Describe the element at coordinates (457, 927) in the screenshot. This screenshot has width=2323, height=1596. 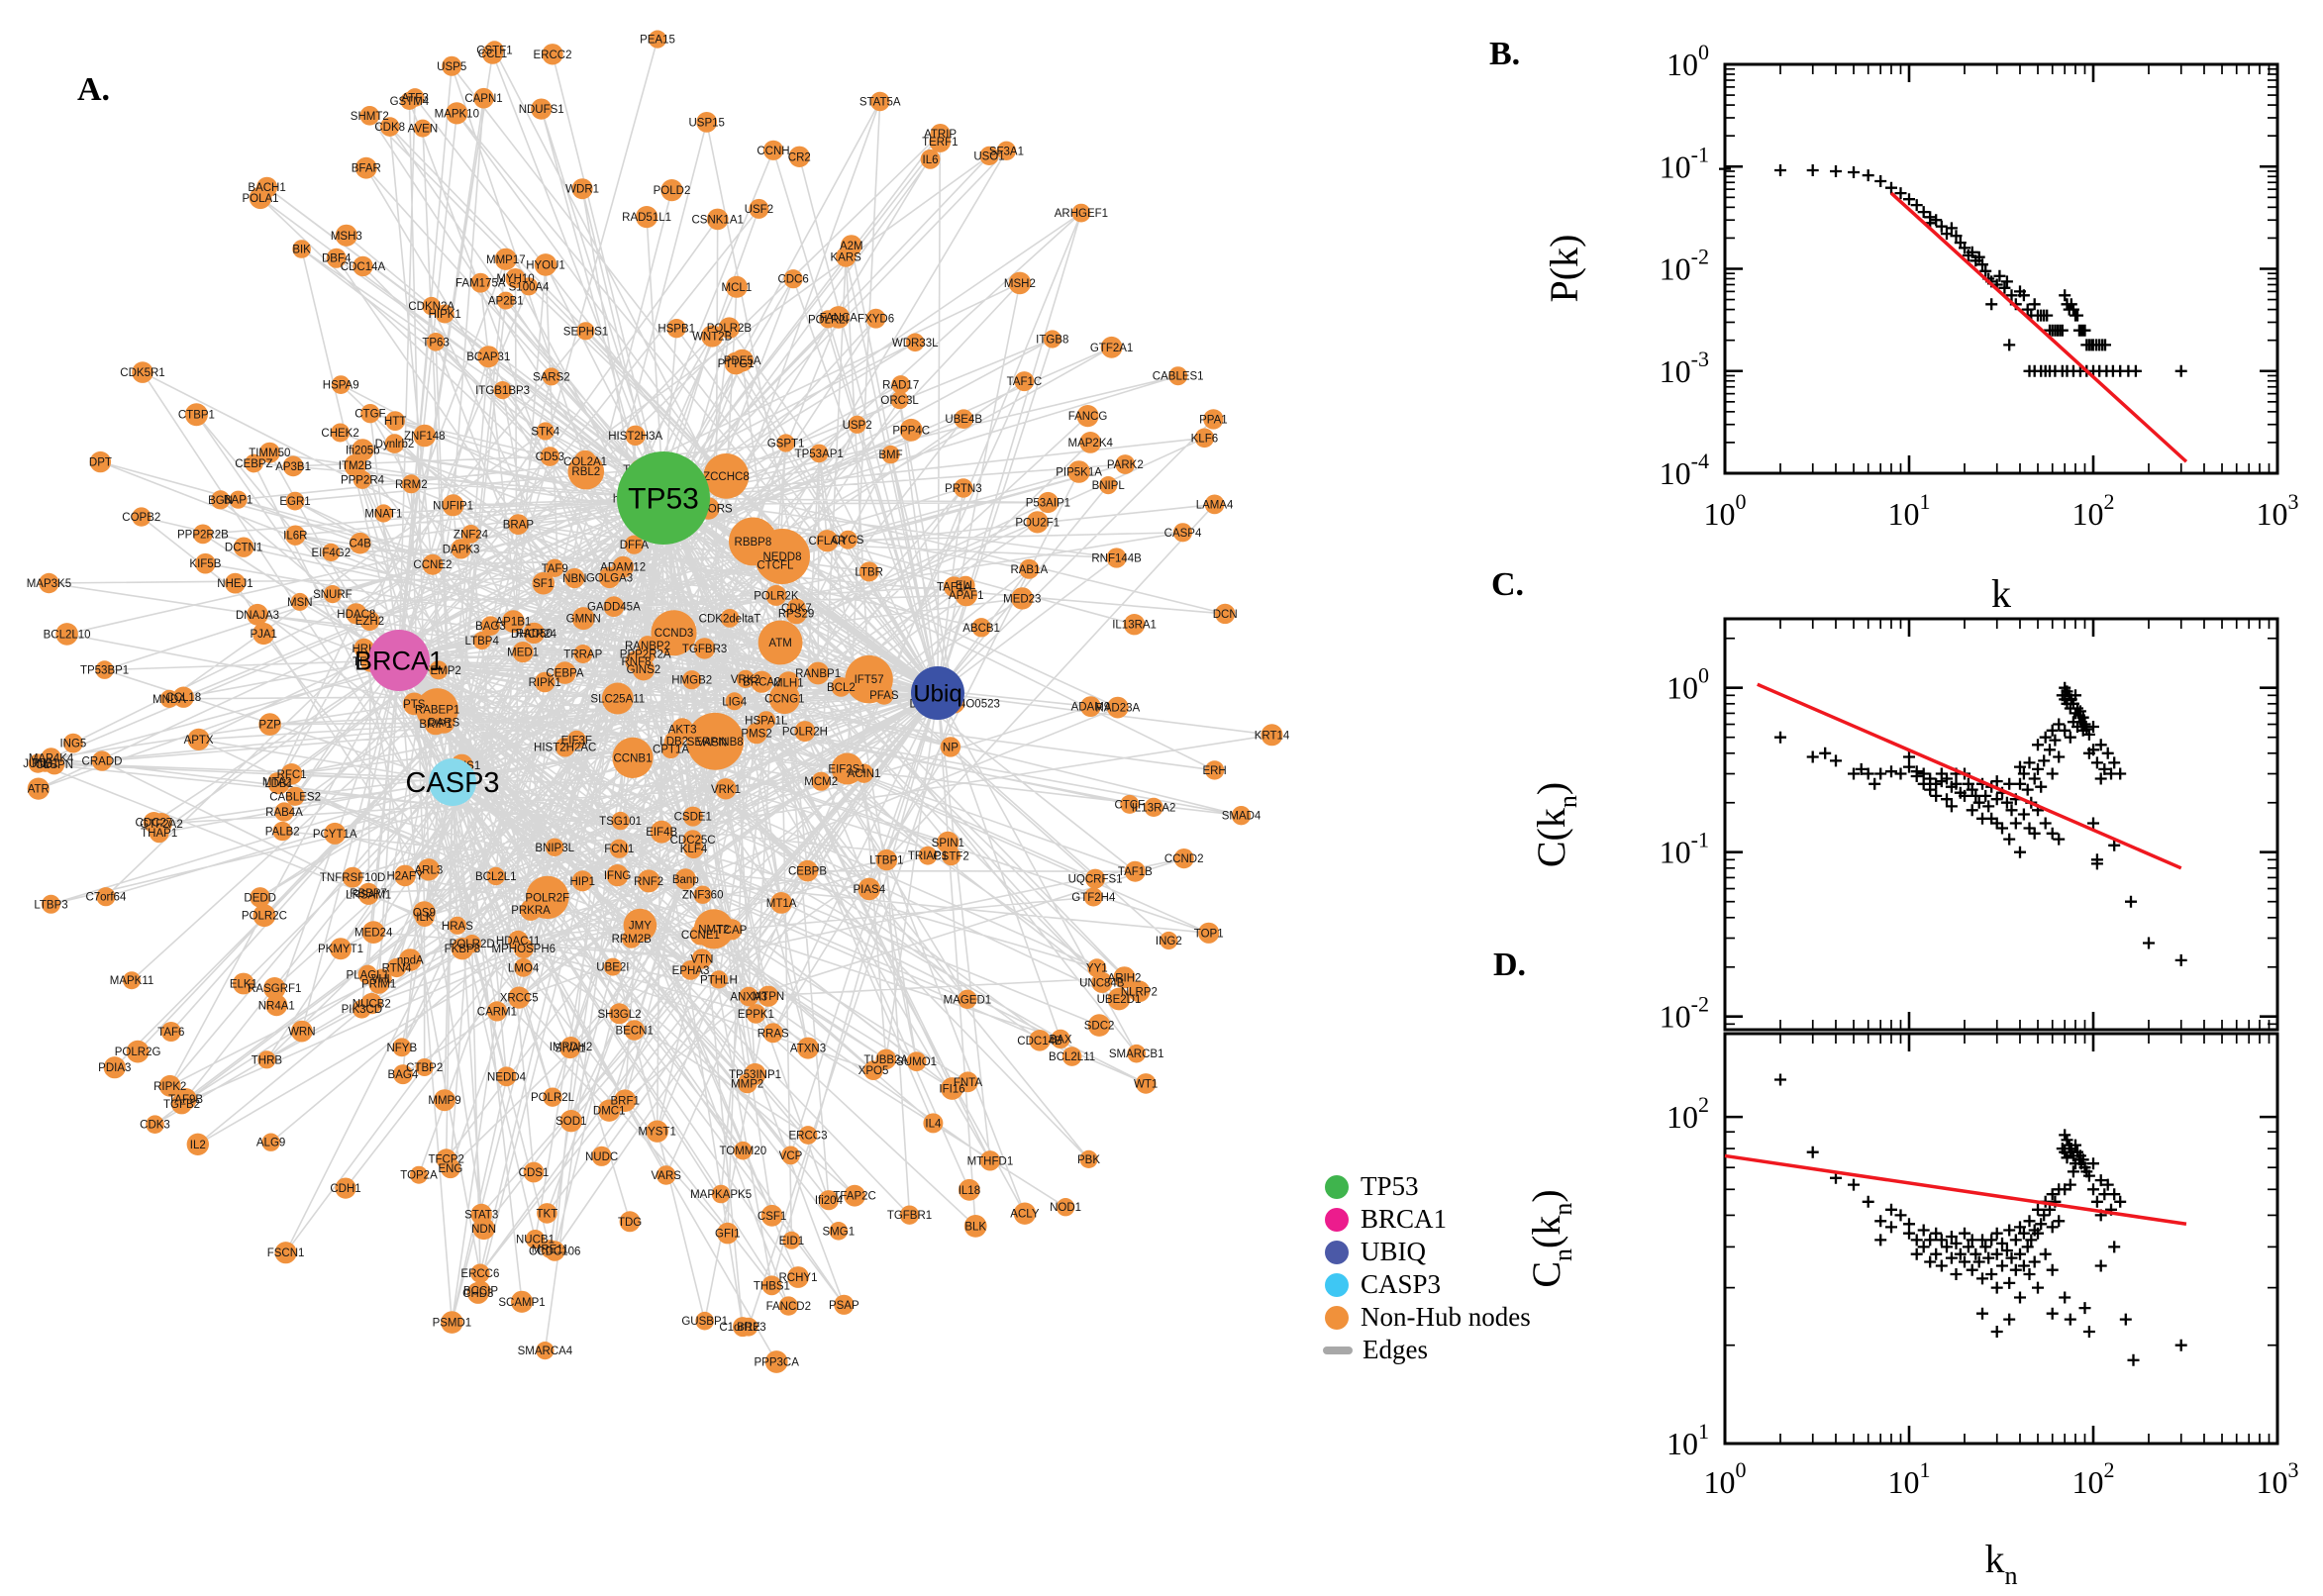
I see `gene-label: HRAS` at that location.